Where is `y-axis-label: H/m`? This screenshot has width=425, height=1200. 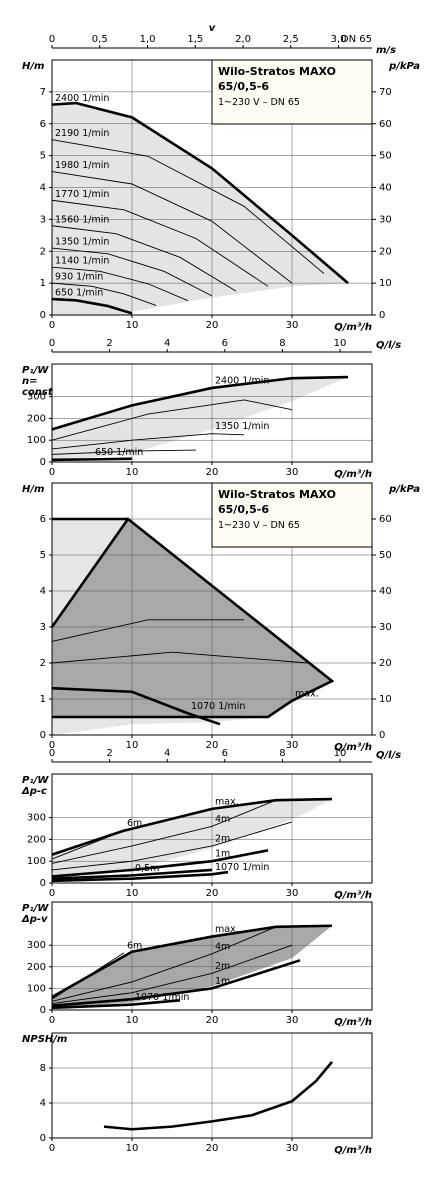
y-axis-label: H/m is located at coordinates (33, 489).